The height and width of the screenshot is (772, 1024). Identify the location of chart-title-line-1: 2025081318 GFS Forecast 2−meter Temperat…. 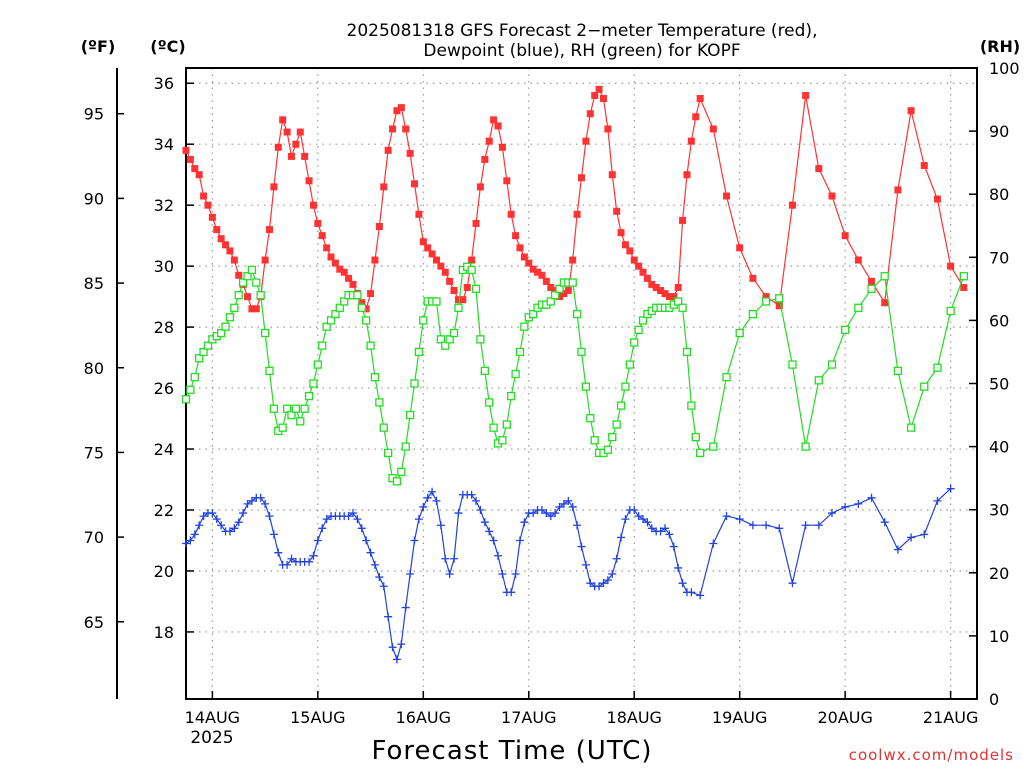
(582, 31).